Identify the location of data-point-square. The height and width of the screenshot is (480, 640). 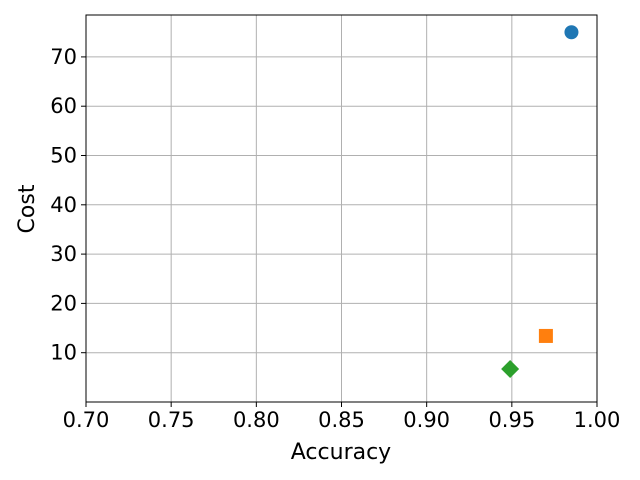
(545, 335).